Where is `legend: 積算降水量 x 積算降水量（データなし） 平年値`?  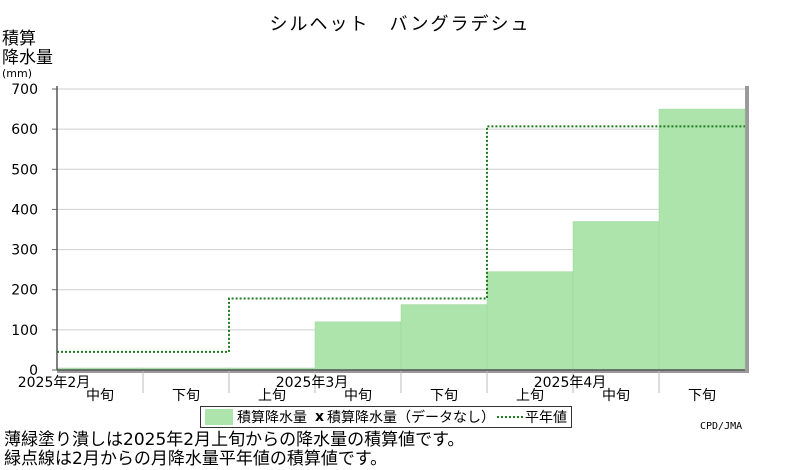 legend: 積算降水量 x 積算降水量（データなし） 平年値 is located at coordinates (386, 417).